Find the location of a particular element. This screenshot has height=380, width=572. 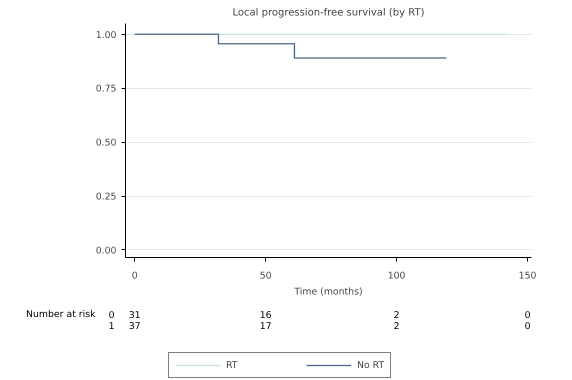

x-axis-title: Time (months) is located at coordinates (328, 292).